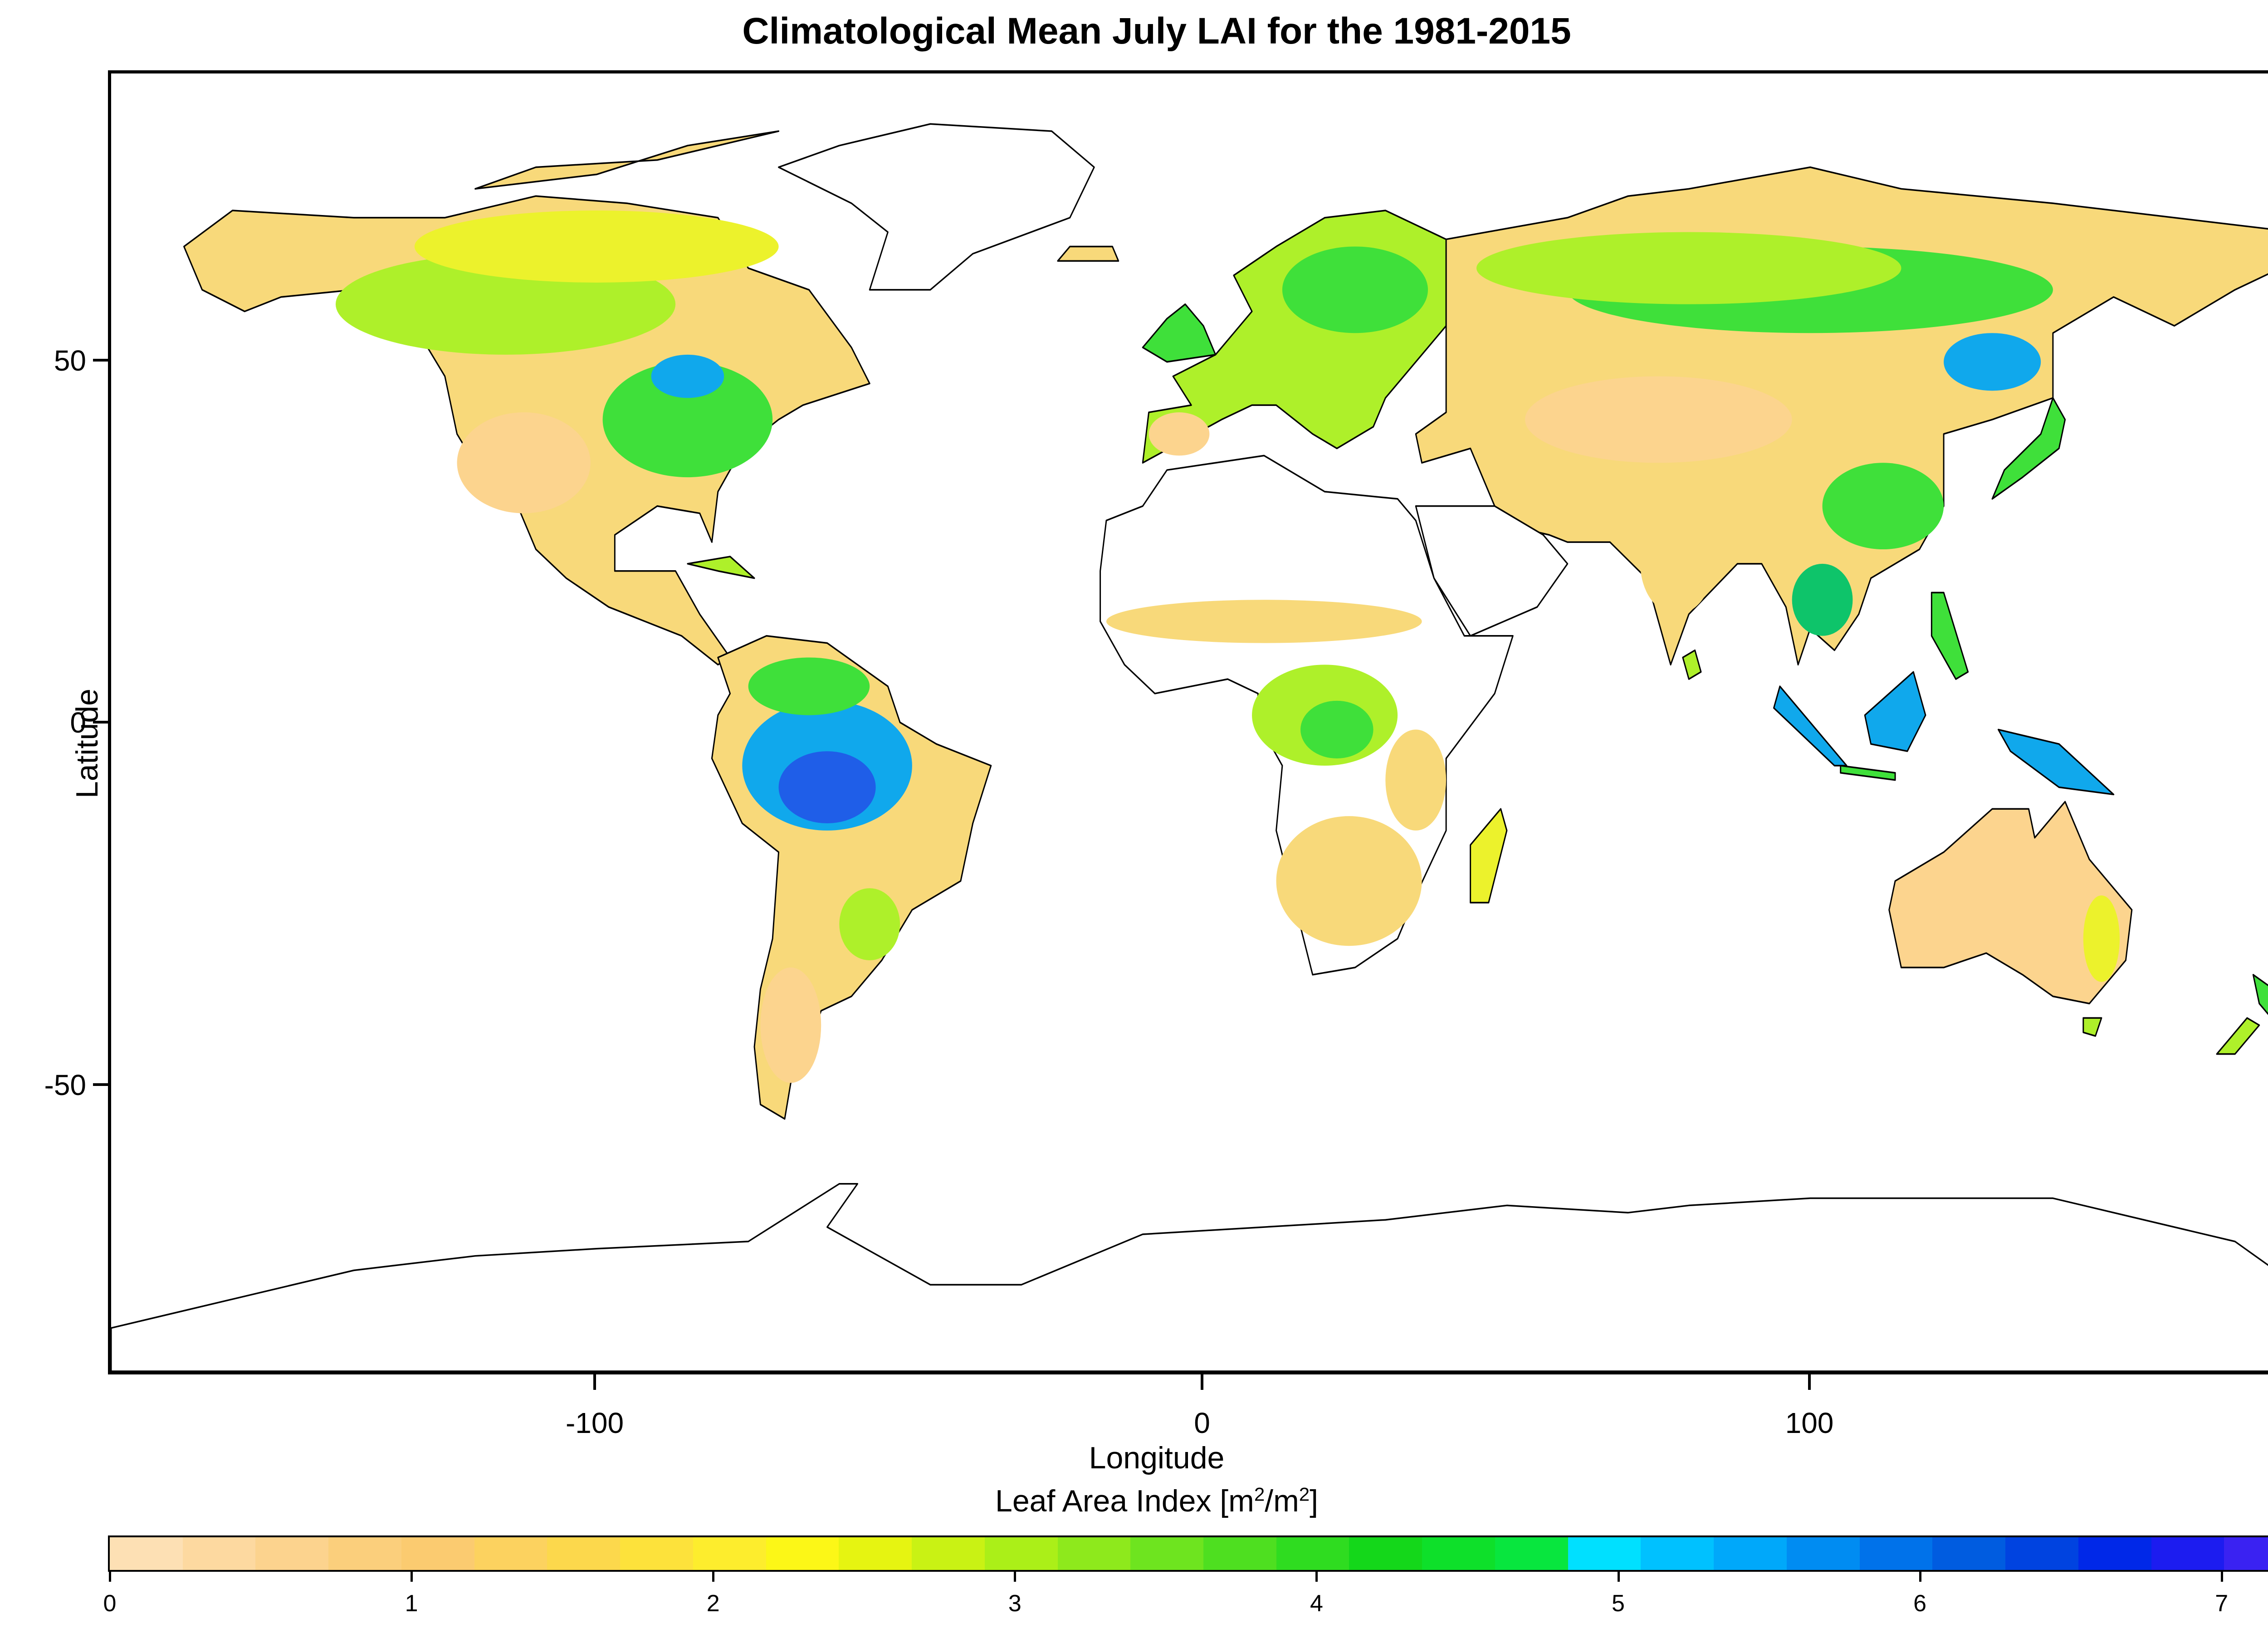  I want to click on colorbar-title-text: Leaf Area Index [m, so click(1125, 1501).